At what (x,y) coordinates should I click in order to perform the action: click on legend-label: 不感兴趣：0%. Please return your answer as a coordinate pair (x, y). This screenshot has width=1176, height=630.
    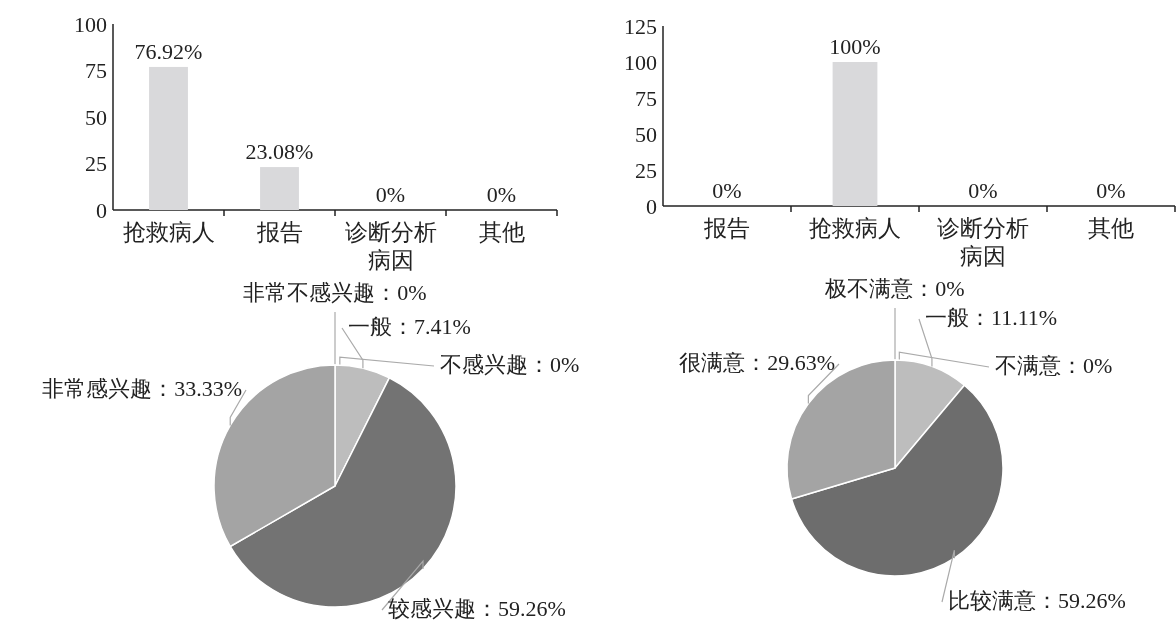
    Looking at the image, I should click on (510, 364).